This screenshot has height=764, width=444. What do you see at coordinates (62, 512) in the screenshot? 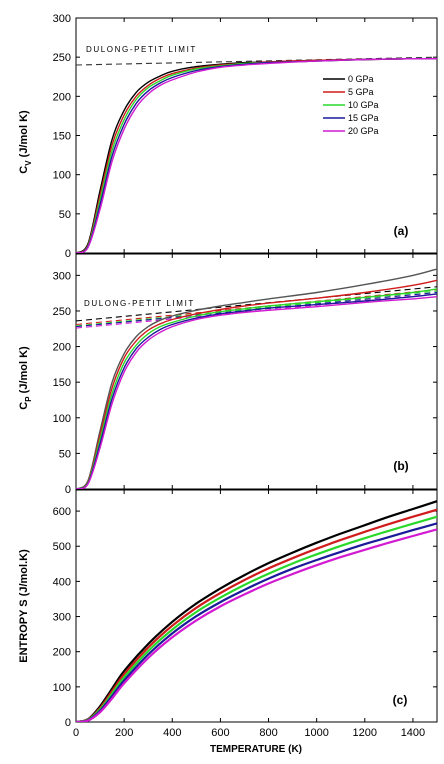
I see `y-tick-label: 600` at bounding box center [62, 512].